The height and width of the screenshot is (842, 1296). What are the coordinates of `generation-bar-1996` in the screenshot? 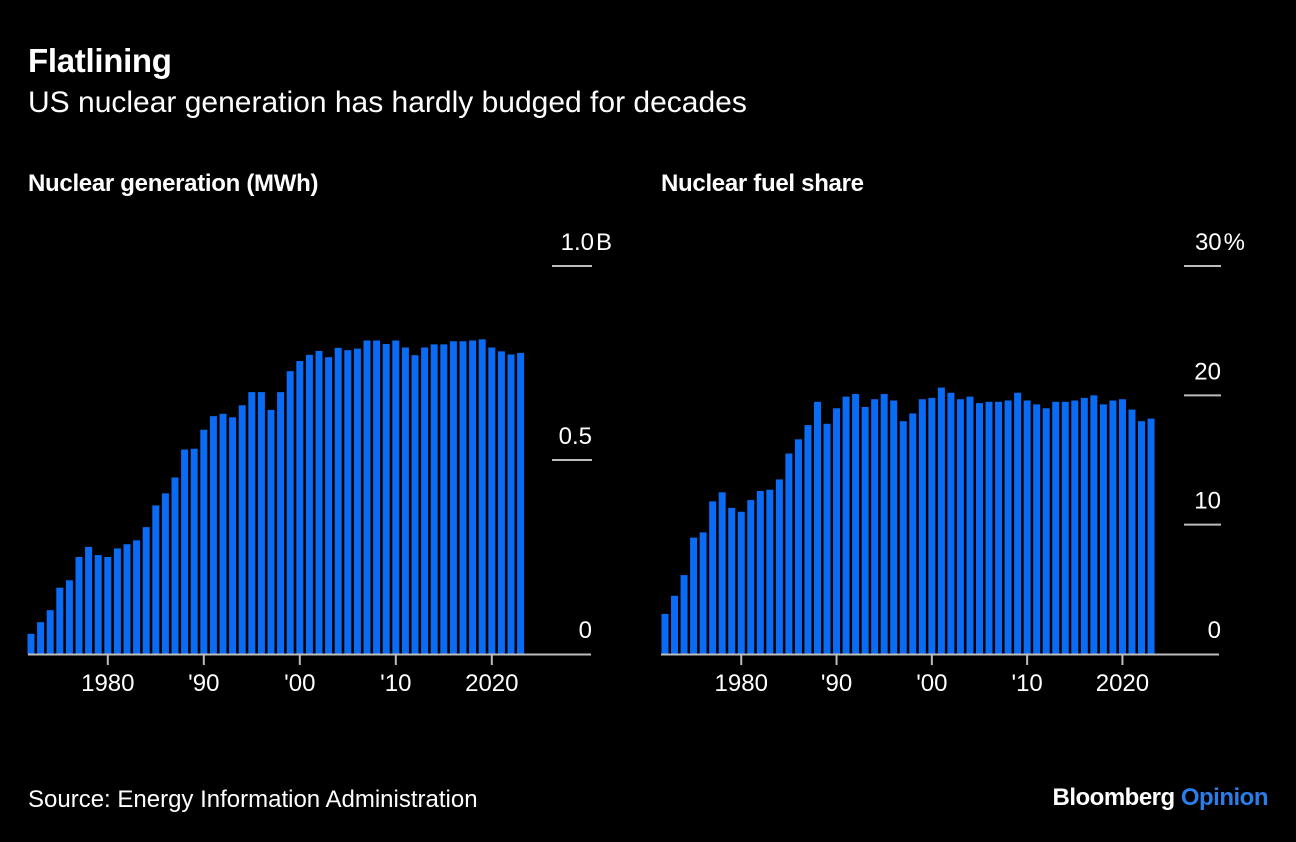 It's located at (261, 523).